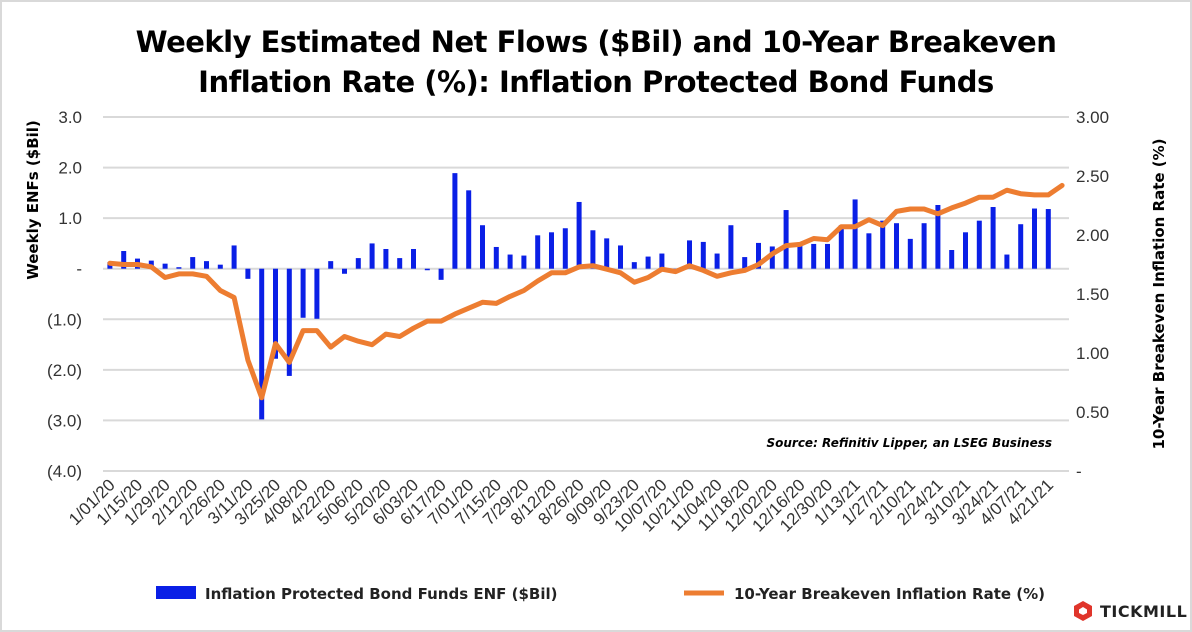 This screenshot has height=632, width=1192. Describe the element at coordinates (1144, 611) in the screenshot. I see `logo-text: TICKMILL` at that location.